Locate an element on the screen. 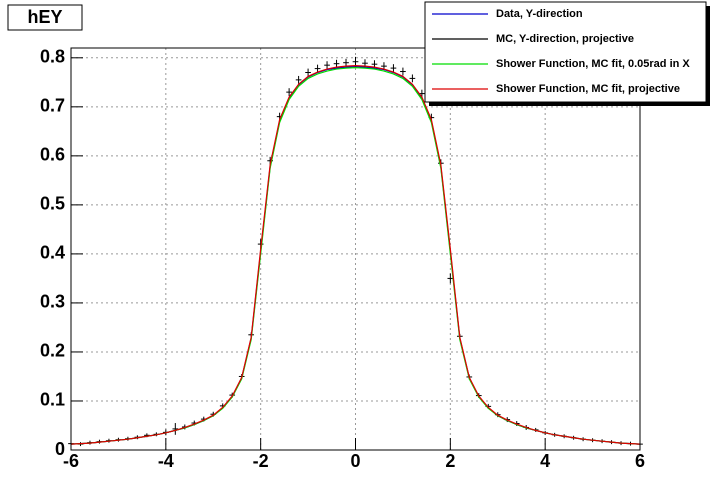  y-tick-label: 0 is located at coordinates (60, 449).